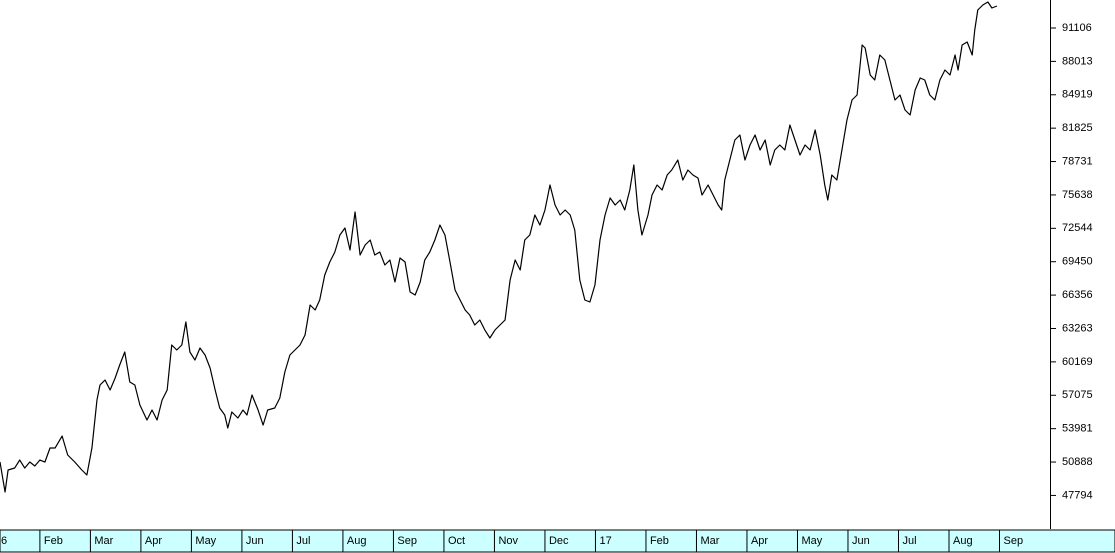 The image size is (1115, 553). What do you see at coordinates (1077, 429) in the screenshot?
I see `y-tick-label: 53981` at bounding box center [1077, 429].